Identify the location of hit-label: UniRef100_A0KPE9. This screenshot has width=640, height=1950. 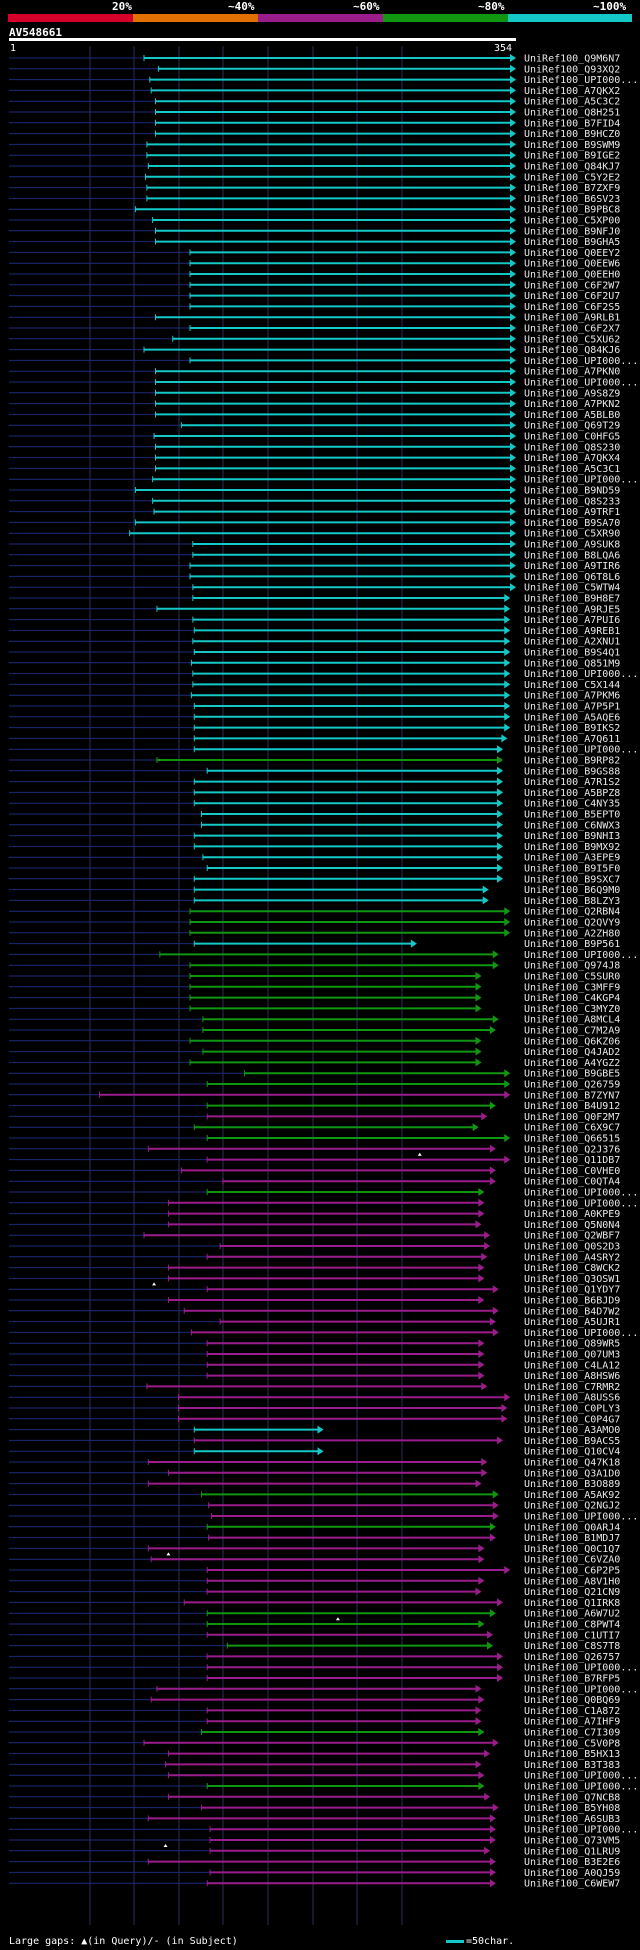
(572, 1214).